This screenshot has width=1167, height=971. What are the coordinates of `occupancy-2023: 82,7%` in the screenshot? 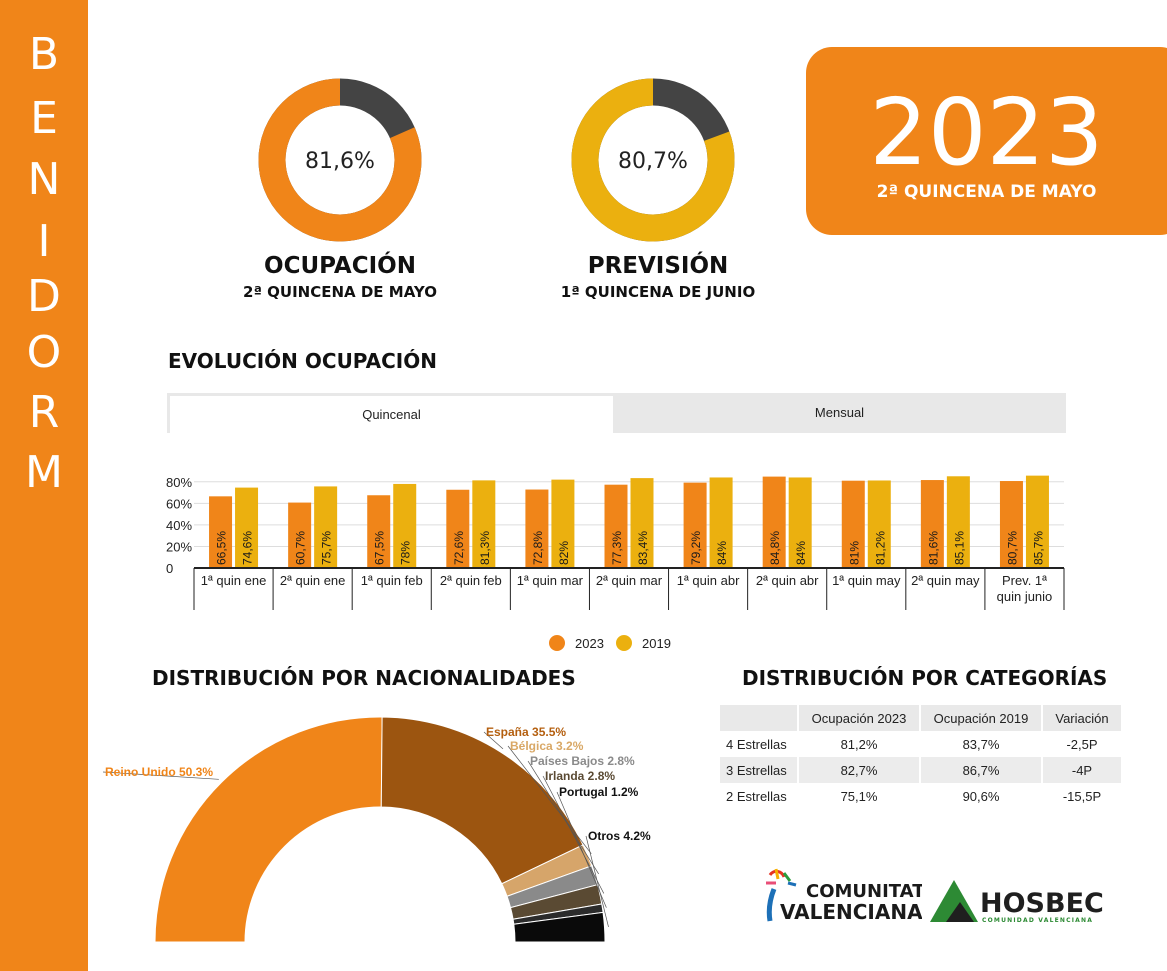 It's located at (859, 770).